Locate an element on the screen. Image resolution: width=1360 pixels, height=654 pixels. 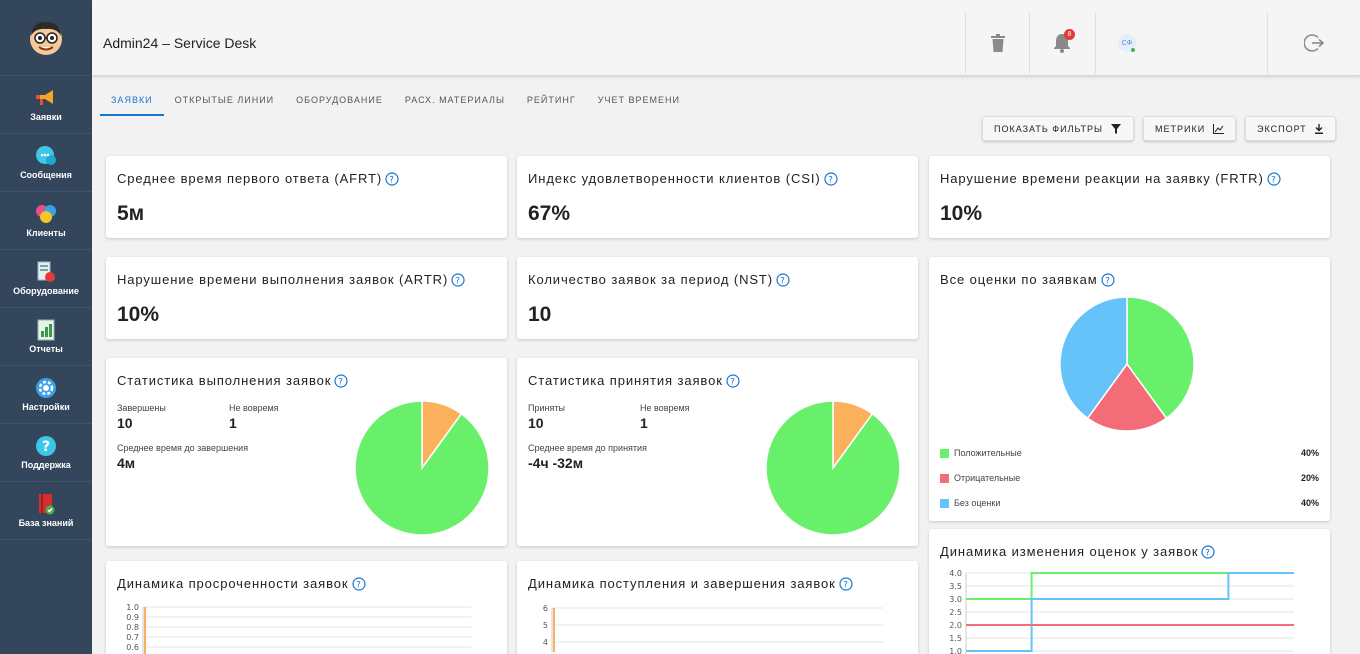
sidebar-item-label: Заявки is located at coordinates (46, 117).